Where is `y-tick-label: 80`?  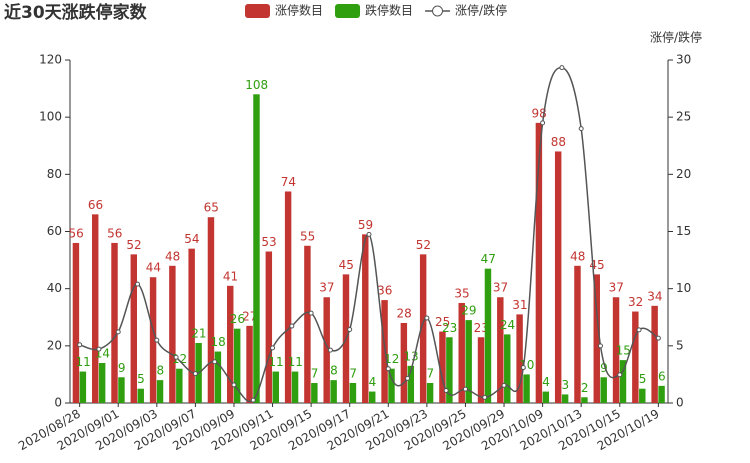 y-tick-label: 80 is located at coordinates (54, 174).